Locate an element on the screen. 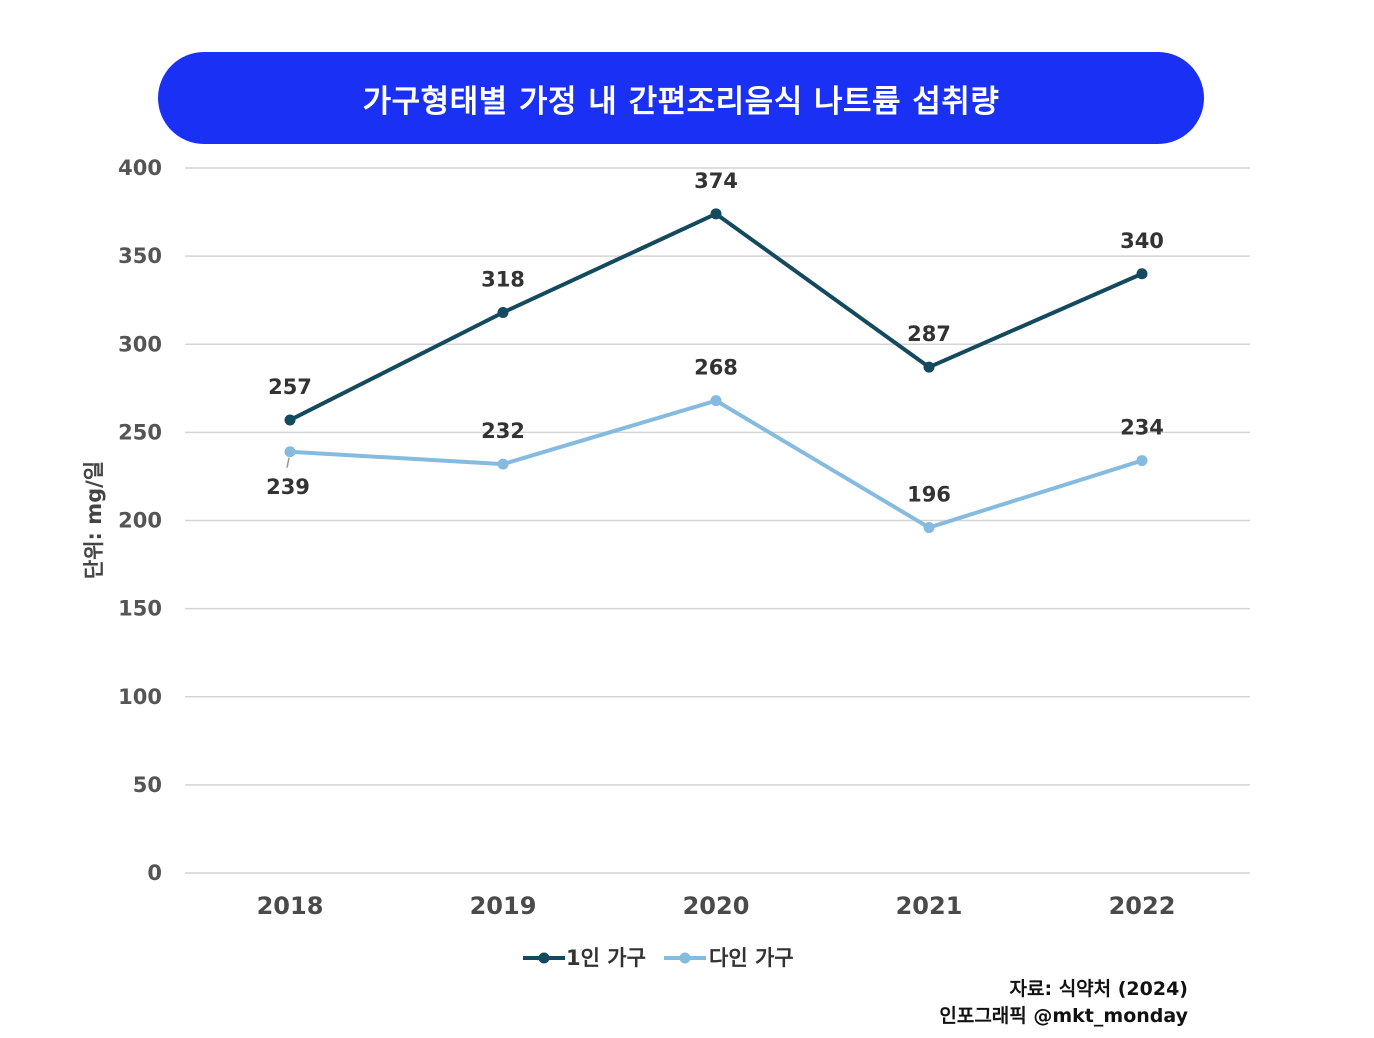 The width and height of the screenshot is (1374, 1038). source-line: 자료: 식약처 (2024) is located at coordinates (1098, 989).